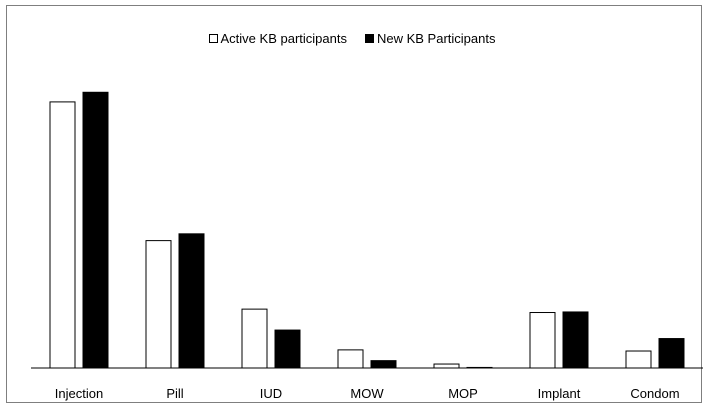 This screenshot has height=405, width=704. Describe the element at coordinates (436, 38) in the screenshot. I see `legend-label-new: New KB Participants` at that location.